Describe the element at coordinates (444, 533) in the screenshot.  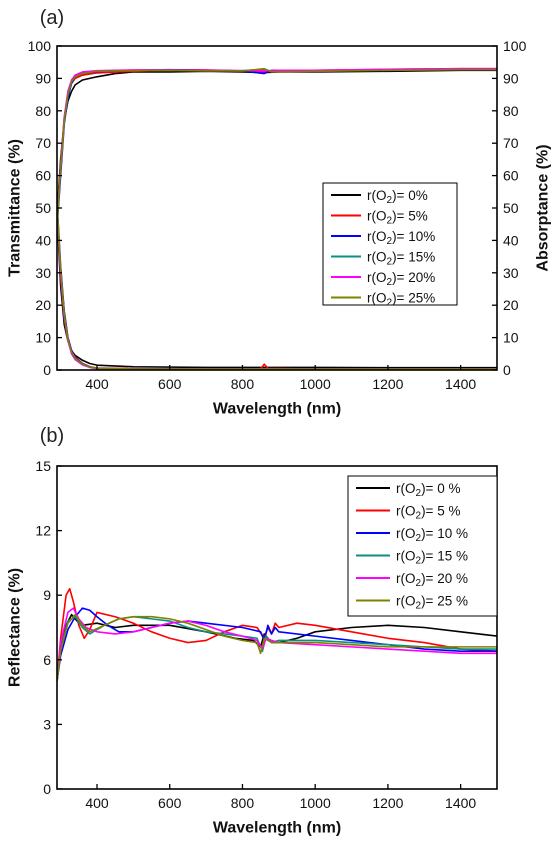
I see `legend-entry-post: )= 10 %` at that location.